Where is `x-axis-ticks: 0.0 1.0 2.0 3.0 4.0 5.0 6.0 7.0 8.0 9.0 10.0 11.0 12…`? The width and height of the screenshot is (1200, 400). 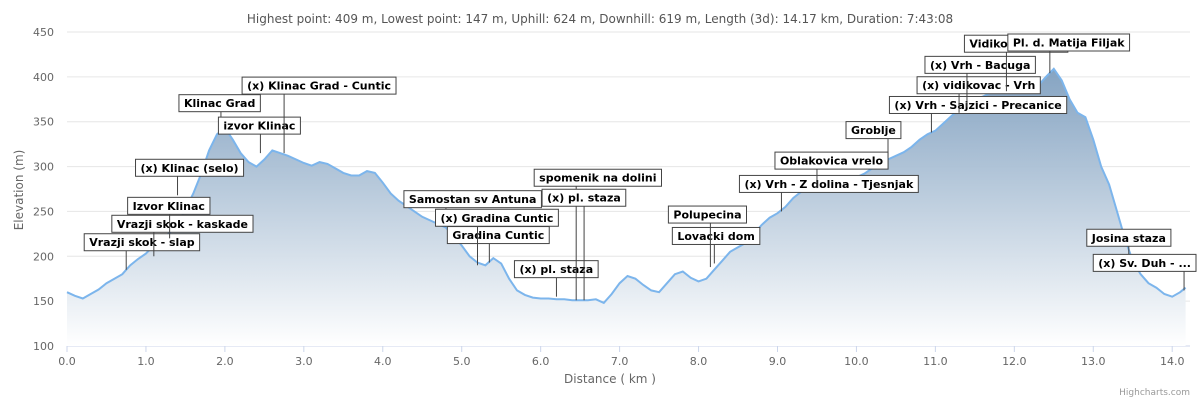
x-axis-ticks: 0.0 1.0 2.0 3.0 4.0 5.0 6.0 7.0 8.0 9.0 10.0 11.0 12… is located at coordinates (624, 356).